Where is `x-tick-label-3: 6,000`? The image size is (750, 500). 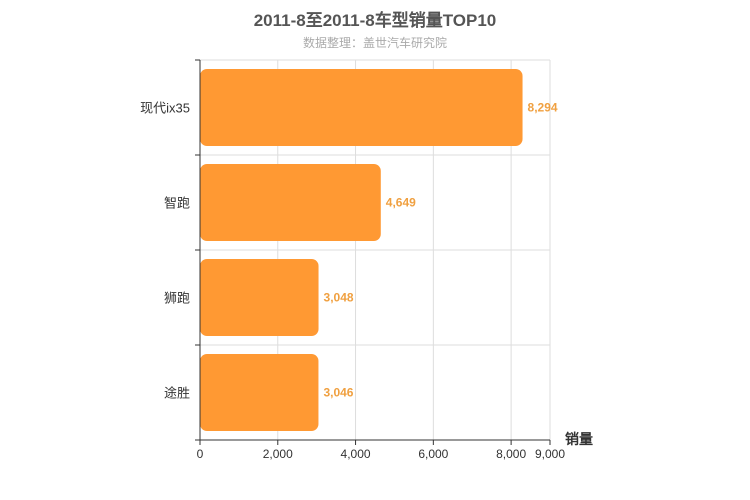
x-tick-label-3: 6,000 is located at coordinates (433, 454).